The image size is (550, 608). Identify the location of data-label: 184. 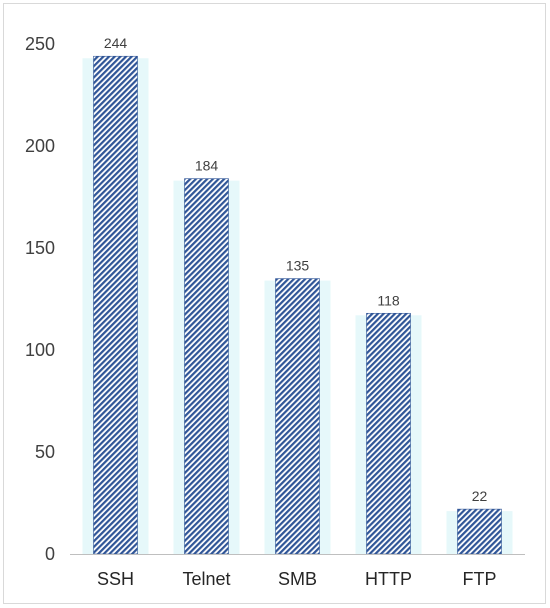
(207, 166).